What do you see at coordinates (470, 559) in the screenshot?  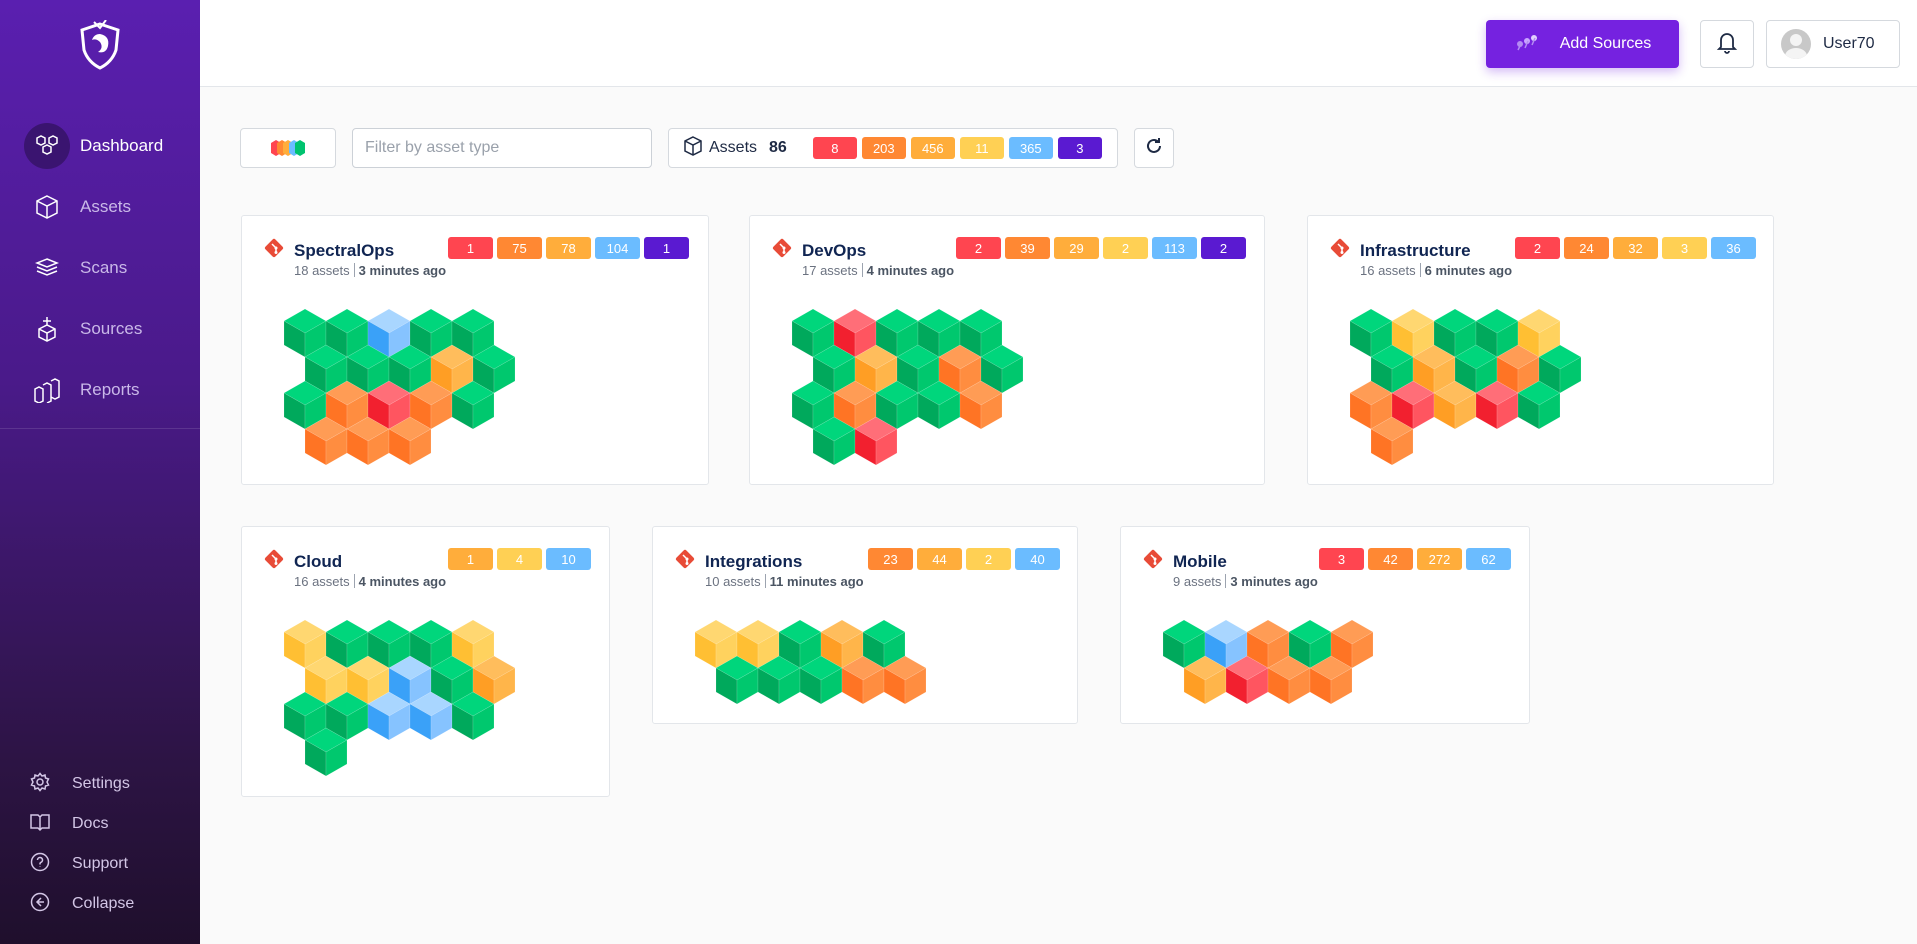 I see `severity-badge-medium: 1` at bounding box center [470, 559].